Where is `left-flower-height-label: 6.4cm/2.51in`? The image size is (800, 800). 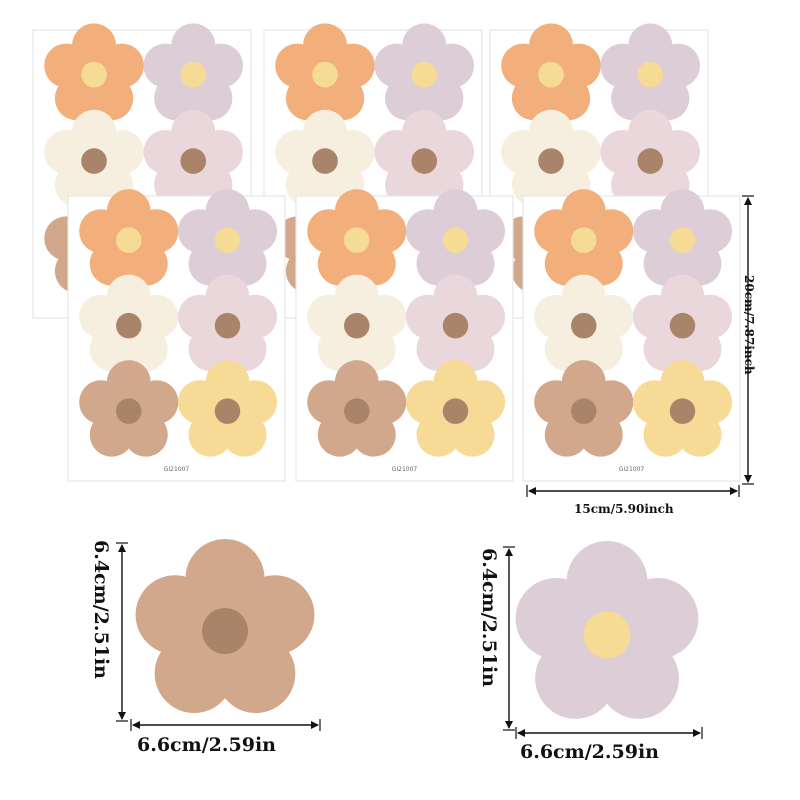 left-flower-height-label: 6.4cm/2.51in is located at coordinates (101, 609).